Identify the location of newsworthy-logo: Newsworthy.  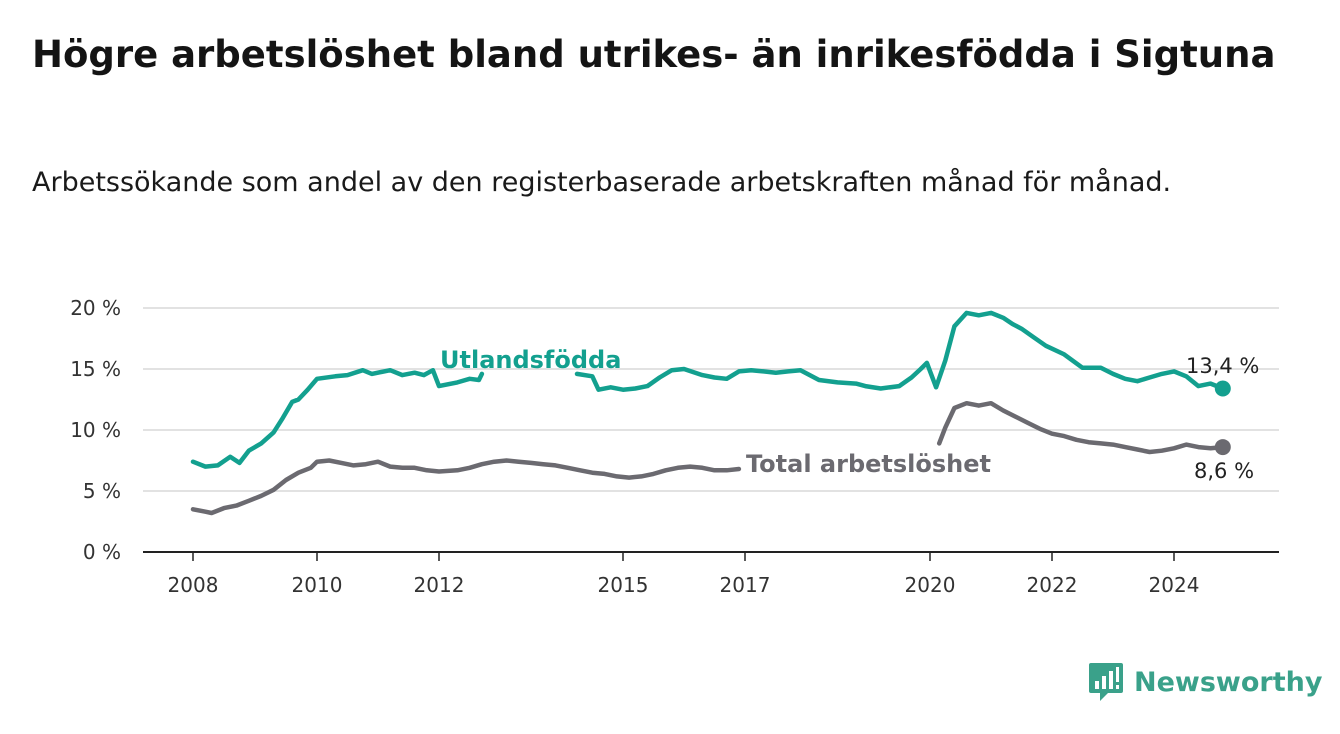
(1205, 682).